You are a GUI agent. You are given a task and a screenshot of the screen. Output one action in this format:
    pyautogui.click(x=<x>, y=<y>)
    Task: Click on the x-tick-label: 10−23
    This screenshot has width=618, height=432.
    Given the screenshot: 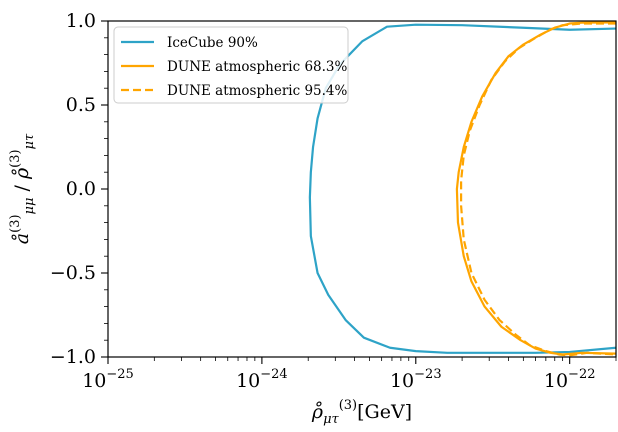 What is the action you would take?
    pyautogui.click(x=416, y=379)
    